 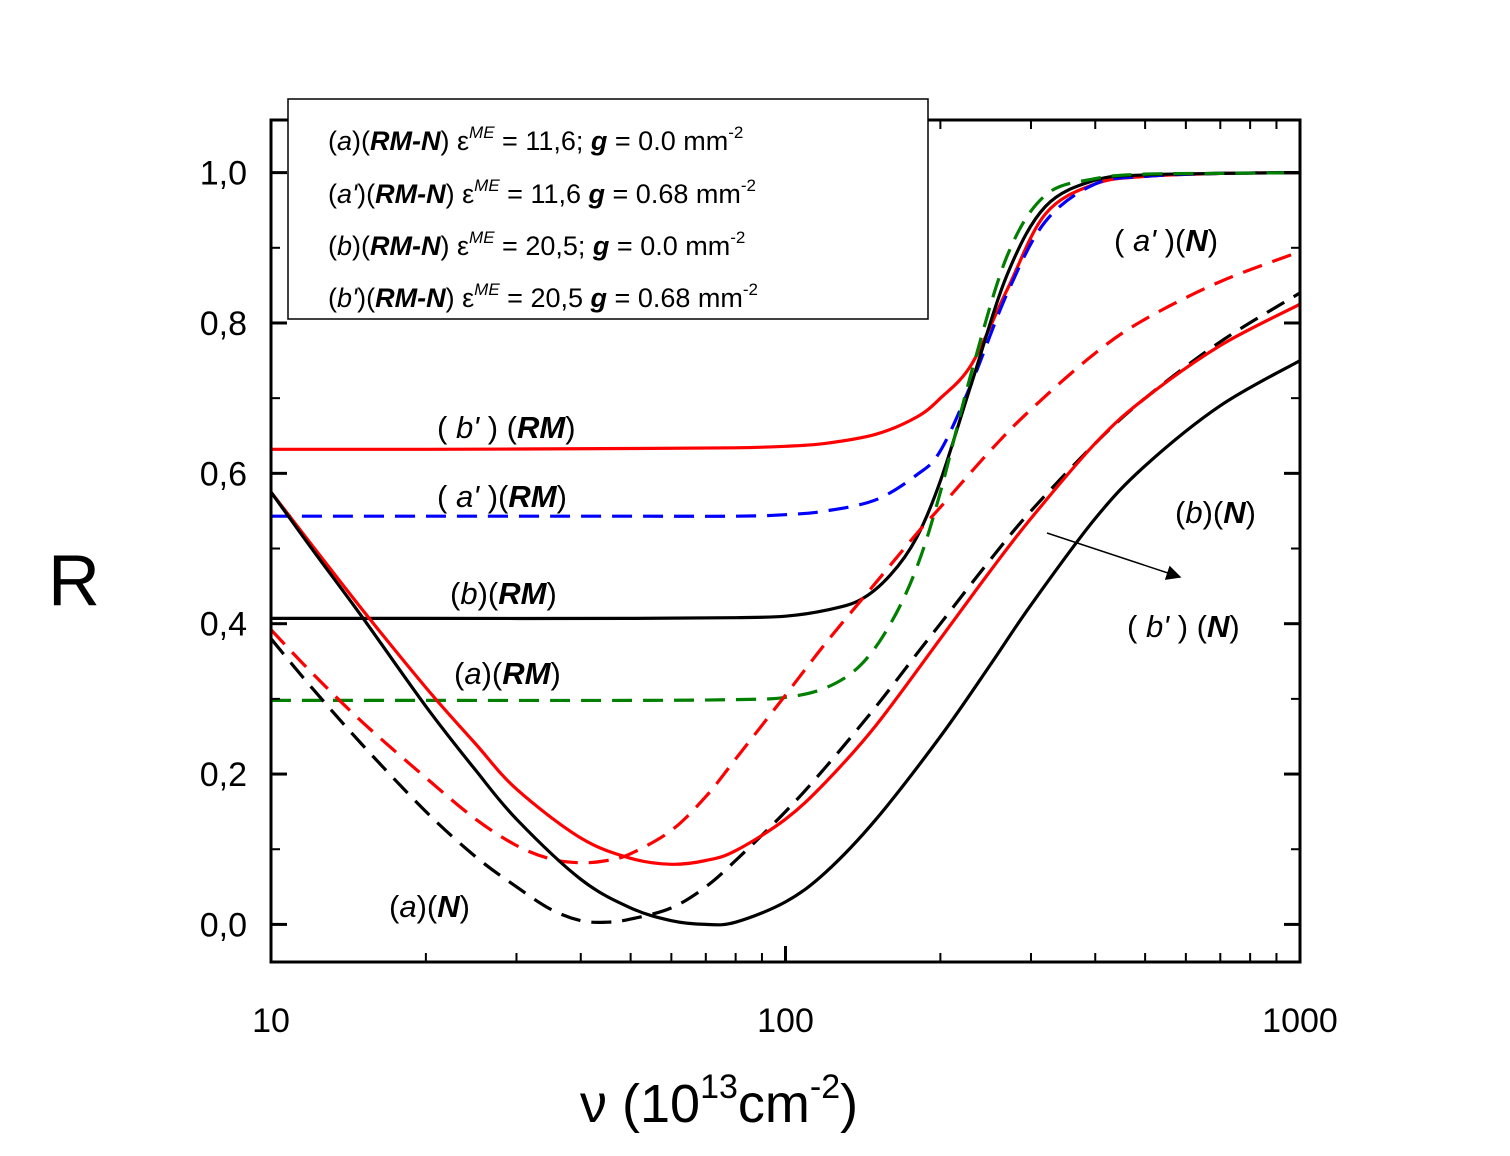 What do you see at coordinates (542, 192) in the screenshot?
I see `legend-entry-a-prime: (a')(RM-N) εME = 11,6 g = 0.68 mm-2` at bounding box center [542, 192].